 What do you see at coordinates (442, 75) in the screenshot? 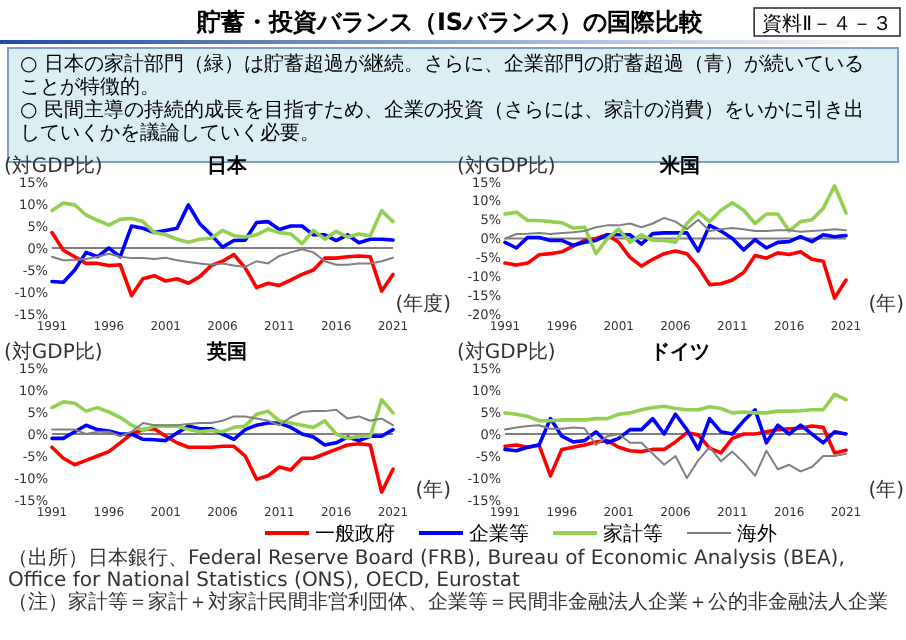
I see `text: ○ 日本の家計部門（緑）は貯蓄超過が継続。さらに、企業部門の貯蓄超過（青）が続いていることが特徴的。` at bounding box center [442, 75].